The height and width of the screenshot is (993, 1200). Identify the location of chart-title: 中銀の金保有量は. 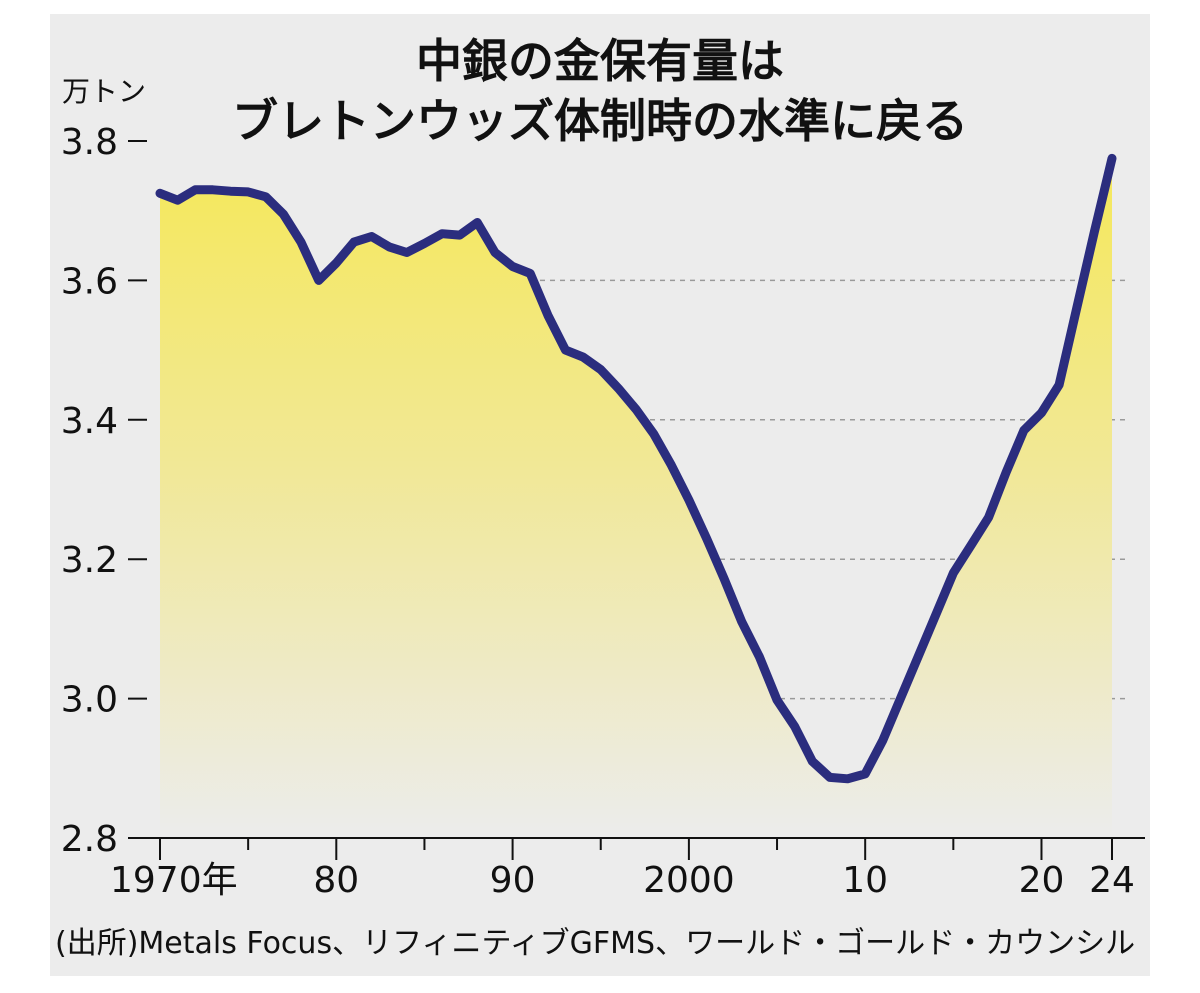
(600, 61).